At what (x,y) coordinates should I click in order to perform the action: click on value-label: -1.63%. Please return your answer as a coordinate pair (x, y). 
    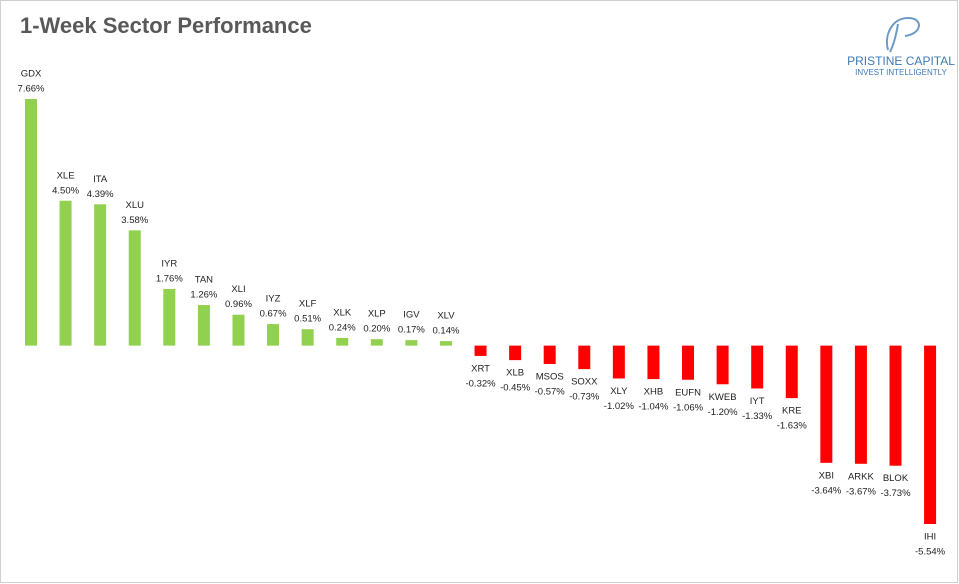
    Looking at the image, I should click on (792, 426).